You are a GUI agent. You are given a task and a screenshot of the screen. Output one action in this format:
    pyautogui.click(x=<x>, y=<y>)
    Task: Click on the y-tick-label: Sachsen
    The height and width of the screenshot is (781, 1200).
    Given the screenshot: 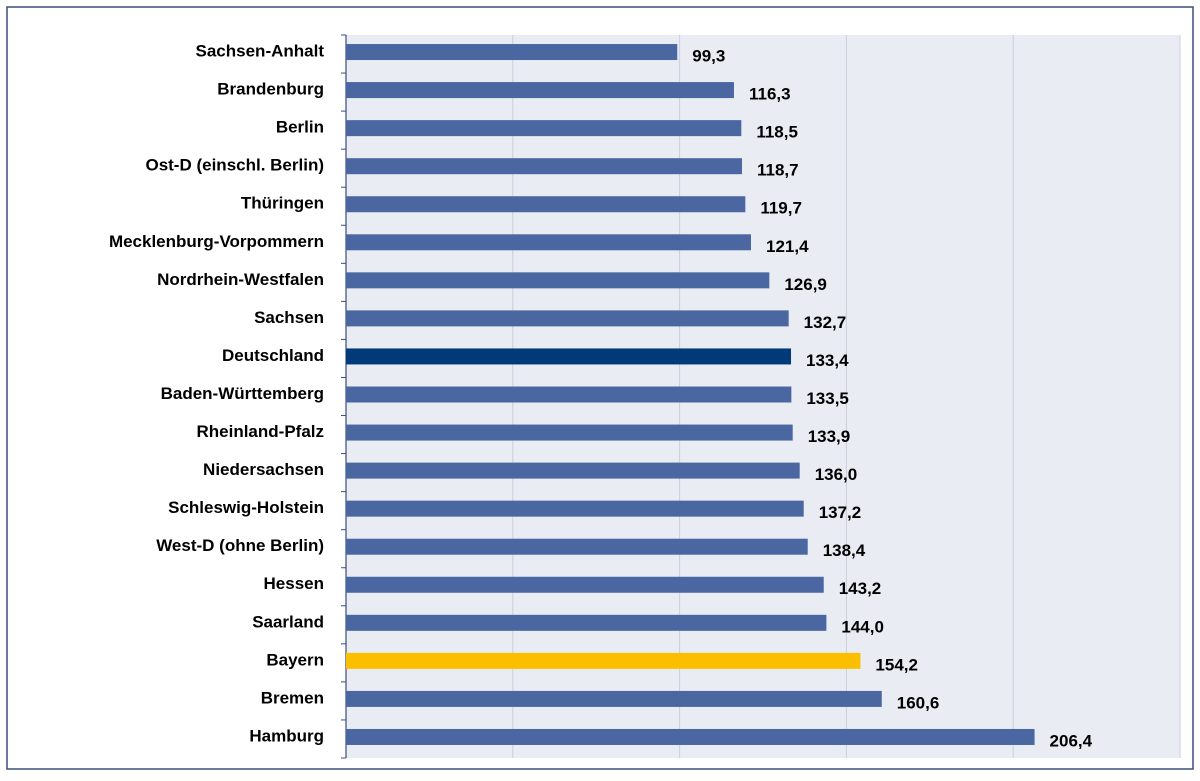 What is the action you would take?
    pyautogui.click(x=289, y=317)
    